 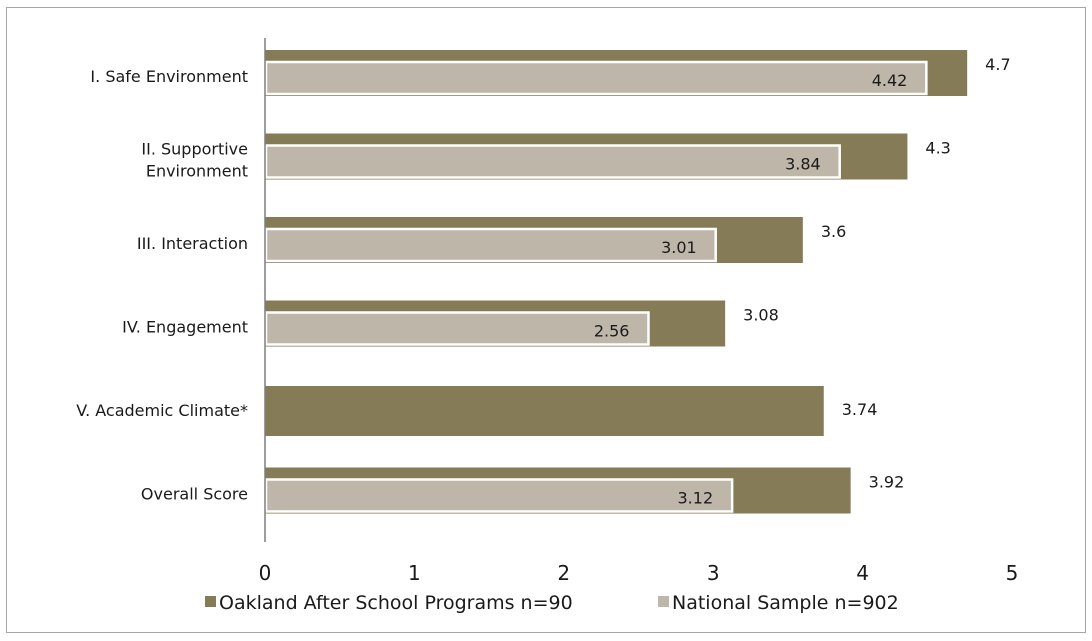 I want to click on data-label-national-2: 3.01, so click(x=679, y=247).